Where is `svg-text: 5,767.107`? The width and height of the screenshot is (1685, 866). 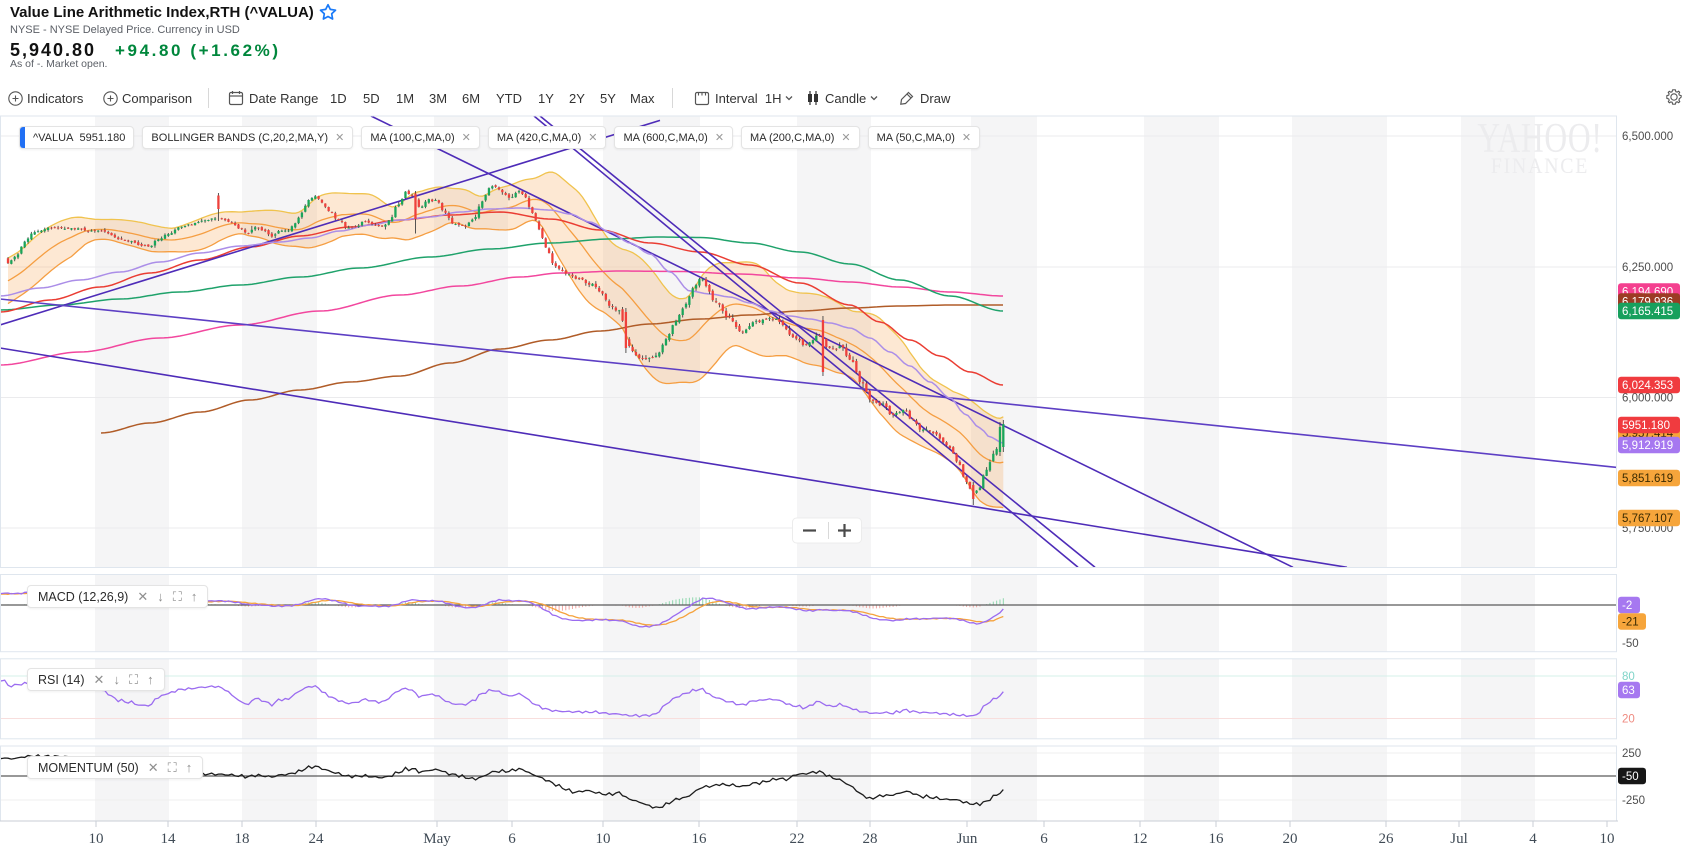
svg-text: 5,767.107 is located at coordinates (1647, 519).